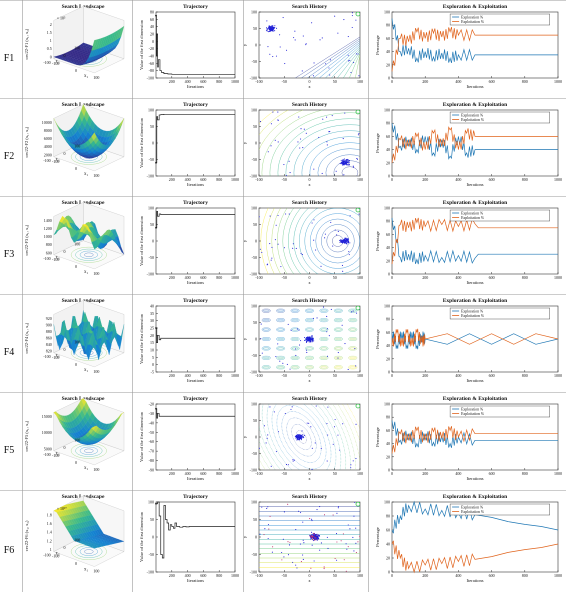 The width and height of the screenshot is (566, 597). What do you see at coordinates (473, 316) in the screenshot?
I see `legend-entry: Exploitation %` at bounding box center [473, 316].